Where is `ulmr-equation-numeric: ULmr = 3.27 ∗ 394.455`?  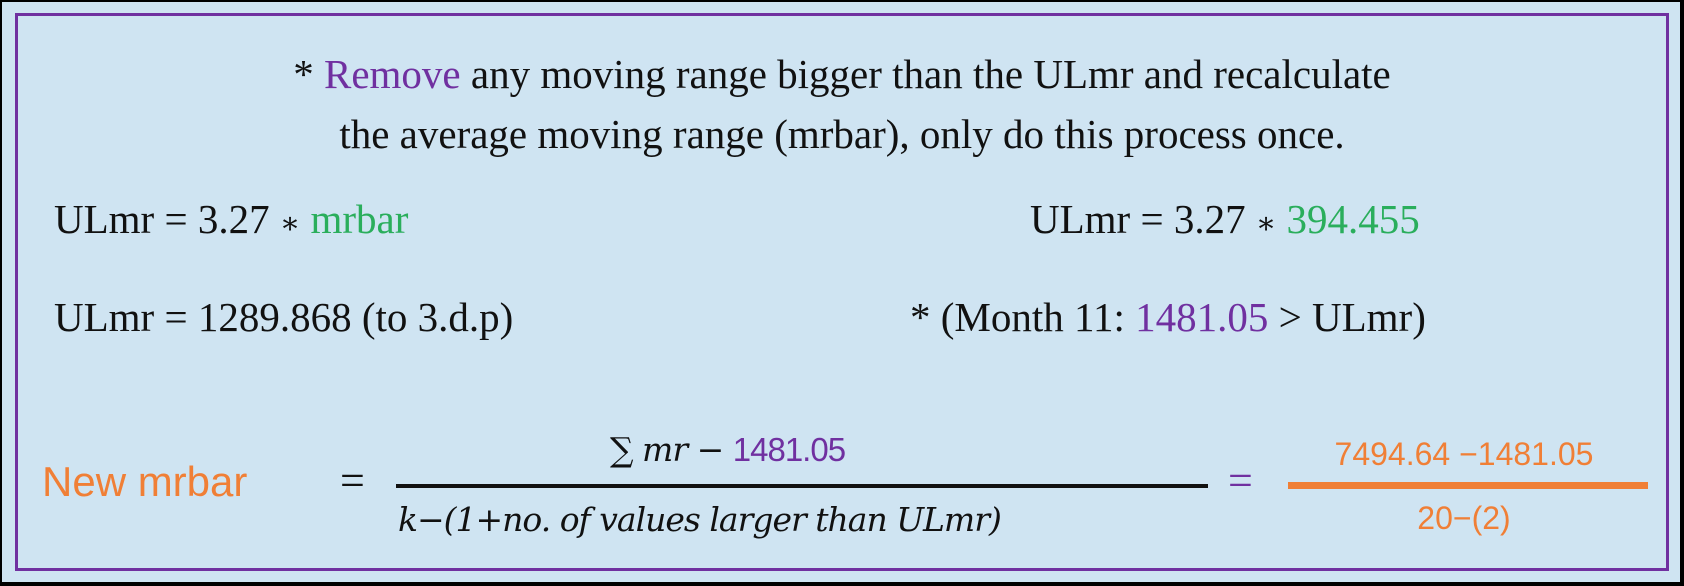 ulmr-equation-numeric: ULmr = 3.27 ∗ 394.455 is located at coordinates (1225, 219).